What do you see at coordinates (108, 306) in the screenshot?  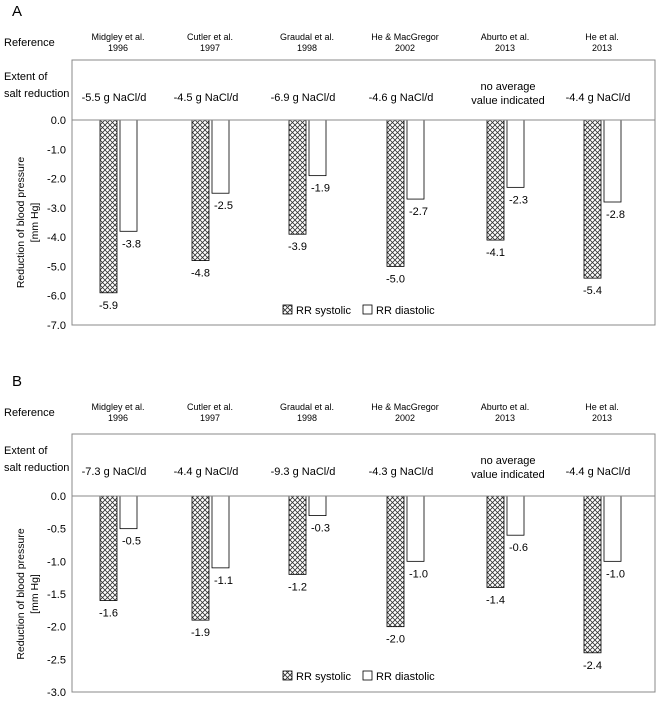 I see `data-label-systolic: -5.9` at bounding box center [108, 306].